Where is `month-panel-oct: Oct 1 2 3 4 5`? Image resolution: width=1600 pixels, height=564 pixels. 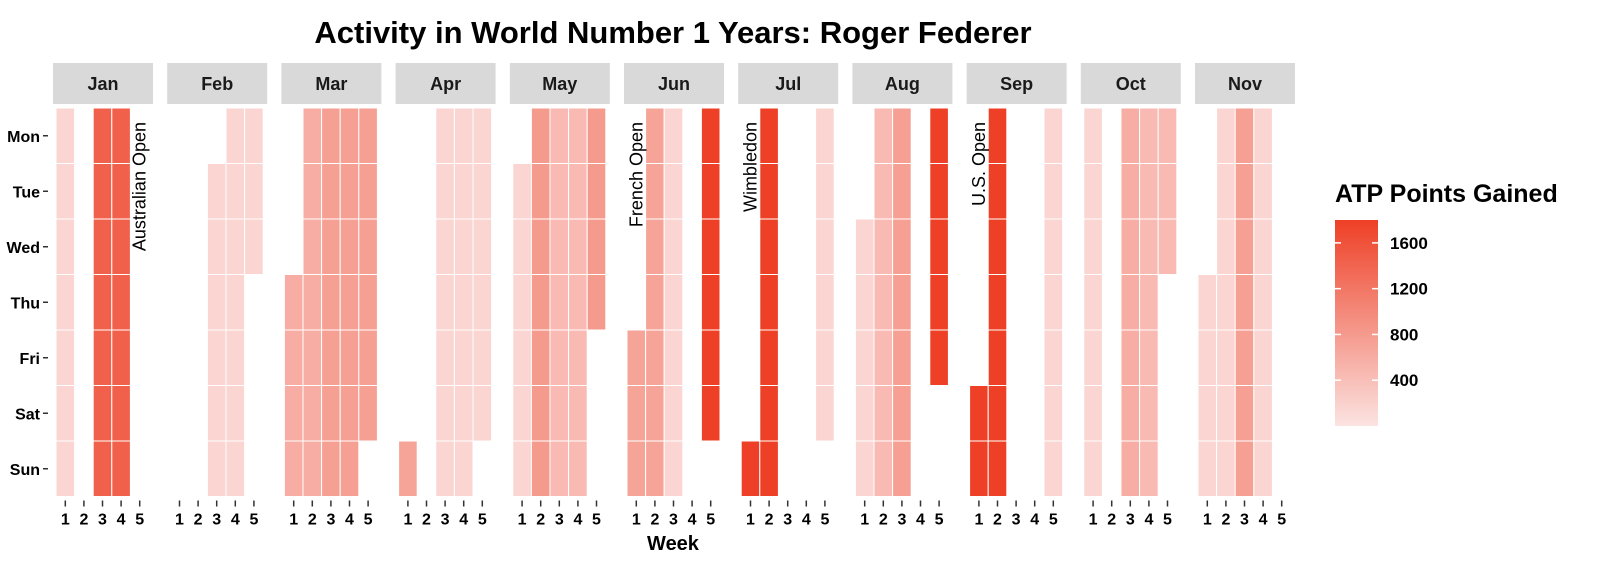
month-panel-oct: Oct 1 2 3 4 5 is located at coordinates (1130, 296).